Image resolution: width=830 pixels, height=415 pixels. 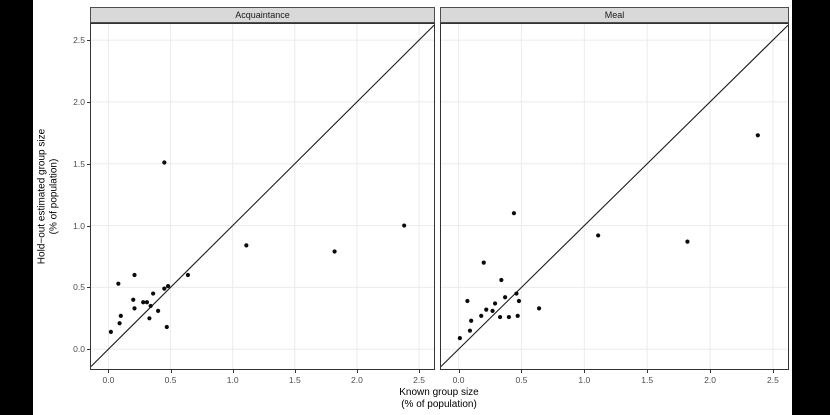 What do you see at coordinates (79, 163) in the screenshot?
I see `y-tick-label: 1.5` at bounding box center [79, 163].